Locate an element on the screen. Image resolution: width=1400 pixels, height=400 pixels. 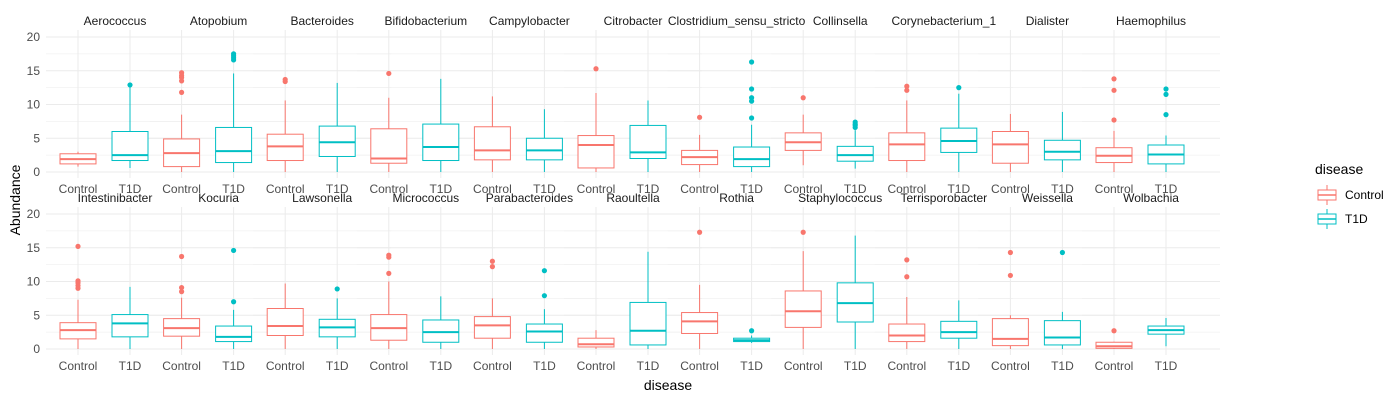
strip-label-raoultella: Raoultella is located at coordinates (633, 198).